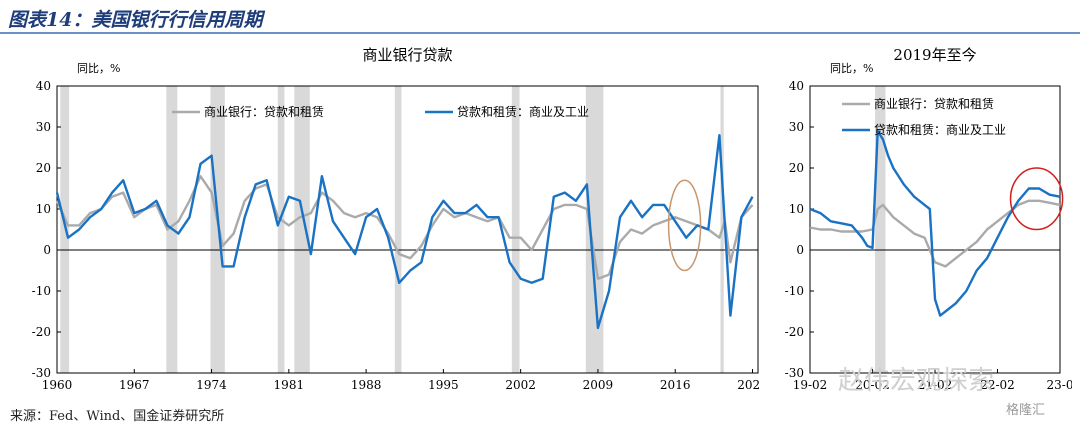  What do you see at coordinates (748, 385) in the screenshot?
I see `x-tick-label: 2023` at bounding box center [748, 385].